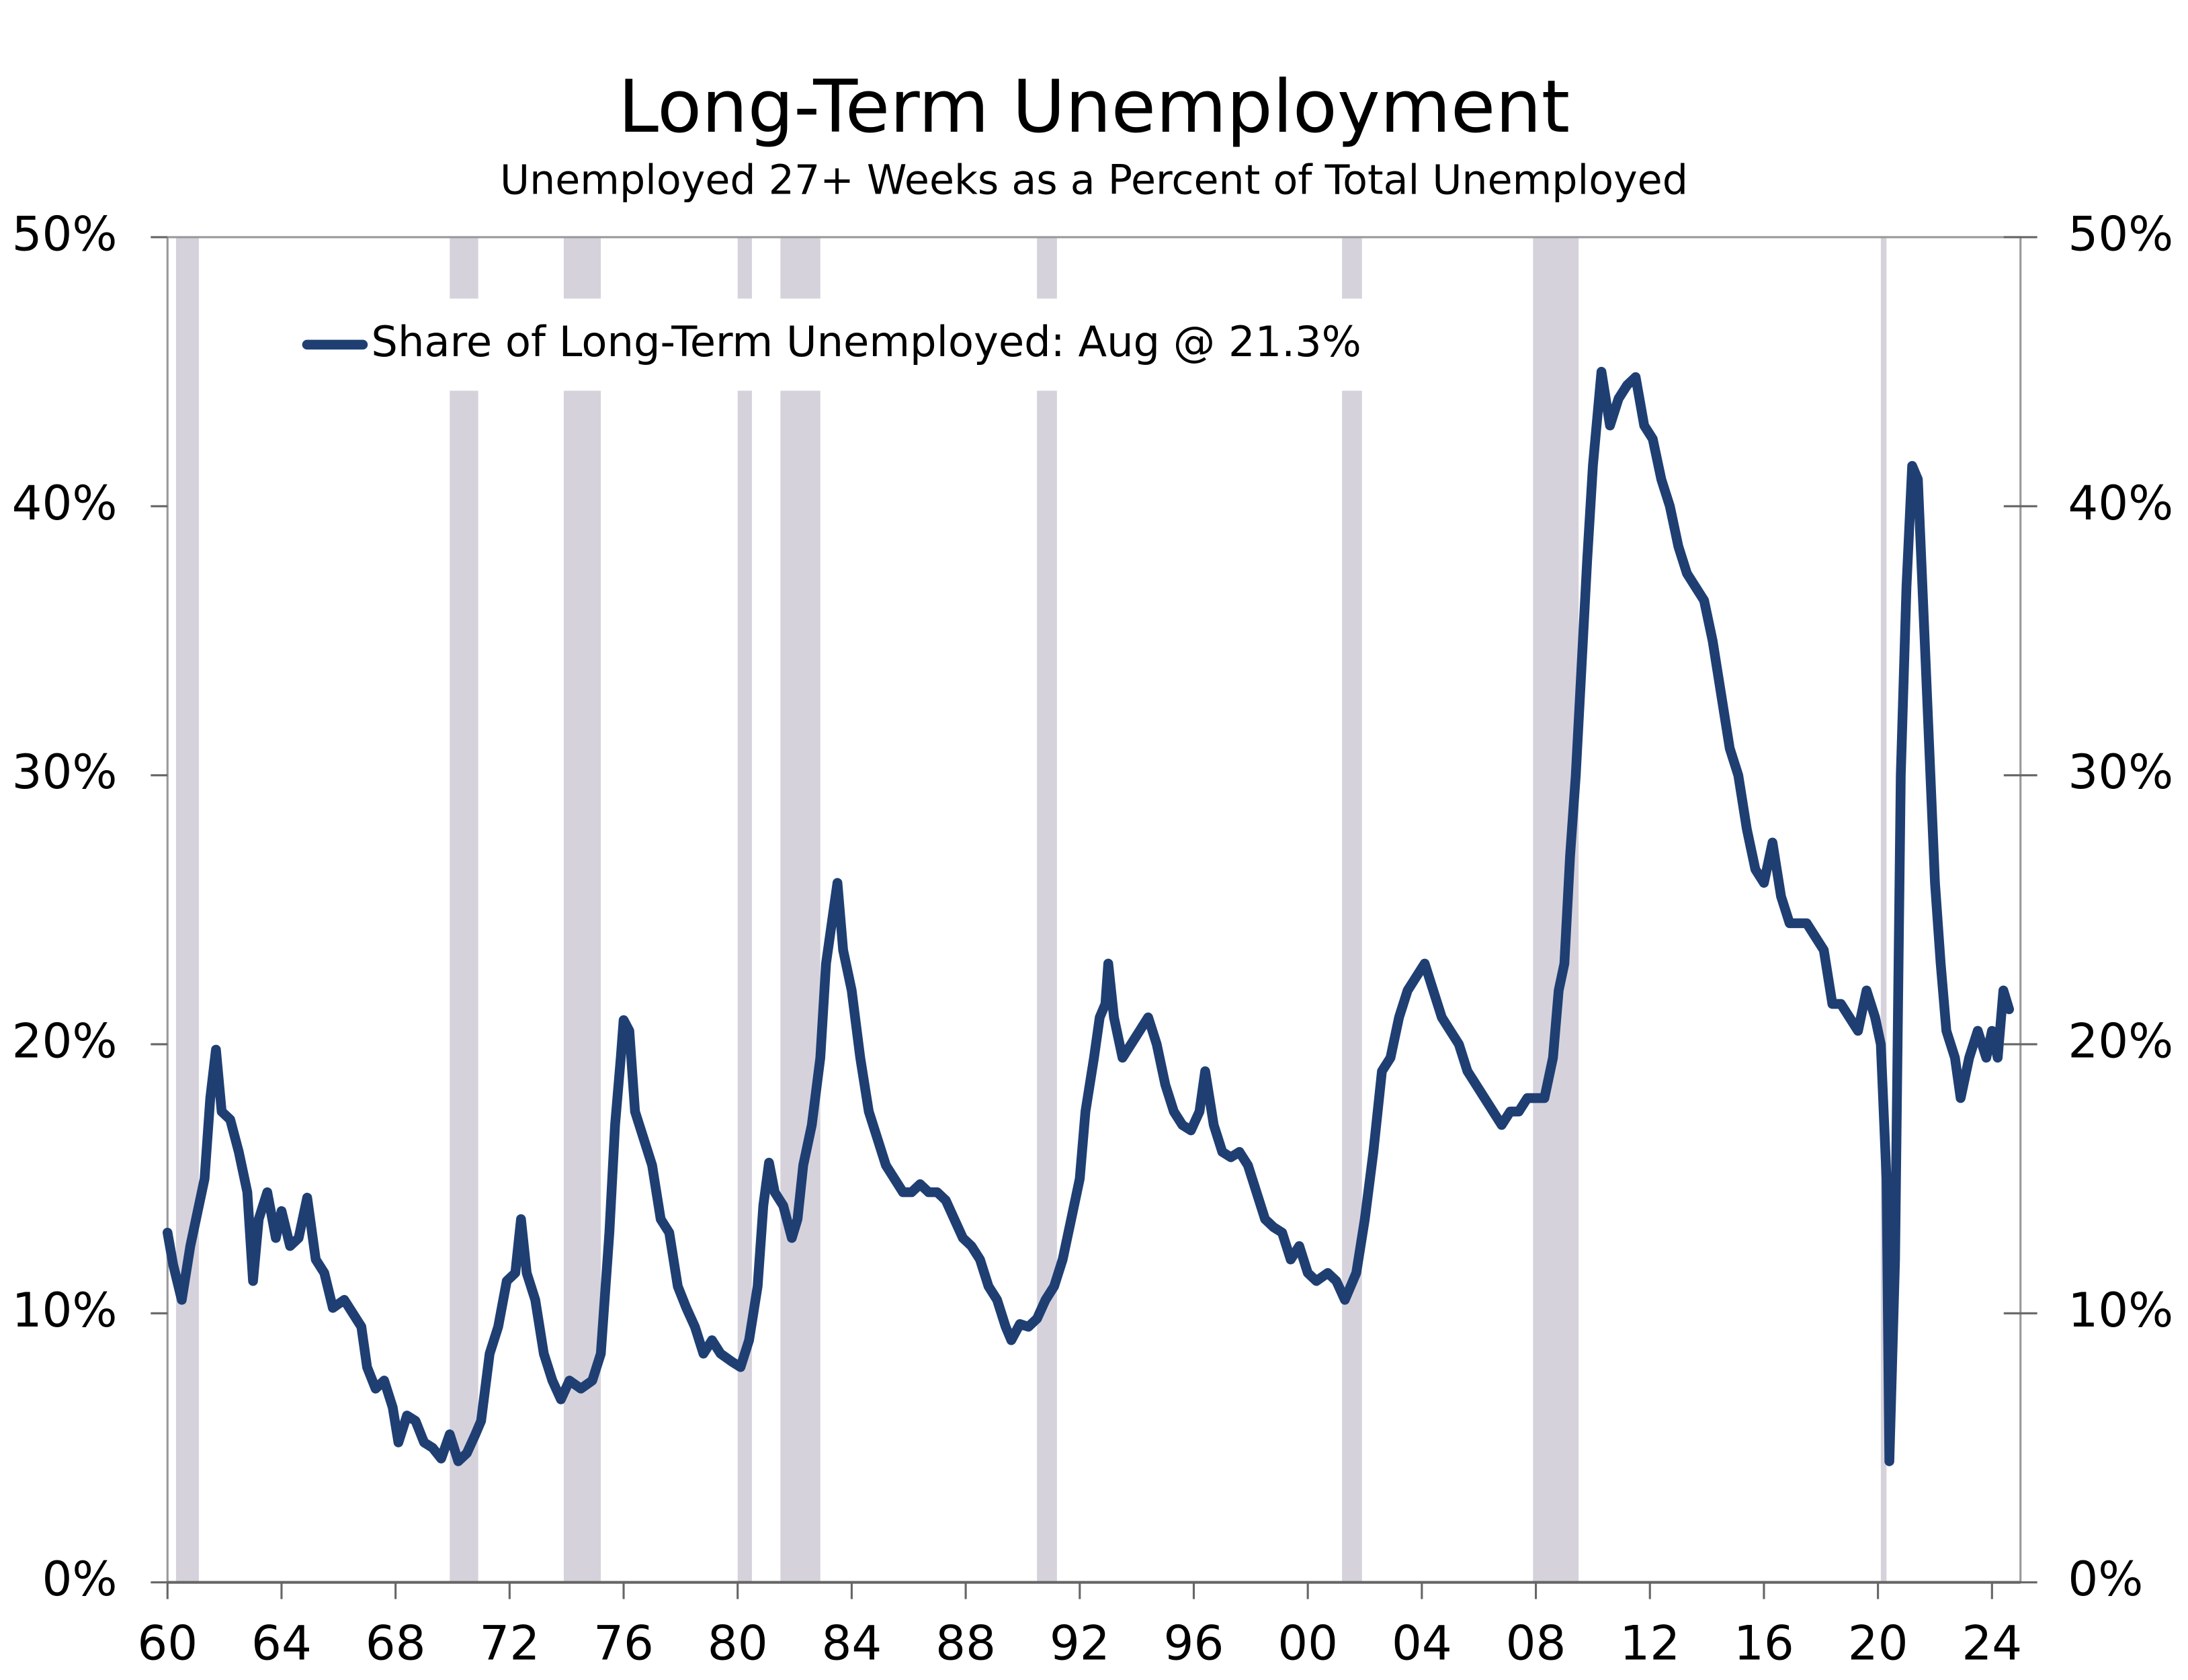 The width and height of the screenshot is (2188, 1680). Describe the element at coordinates (167, 1643) in the screenshot. I see `x-tick-label: 60` at that location.